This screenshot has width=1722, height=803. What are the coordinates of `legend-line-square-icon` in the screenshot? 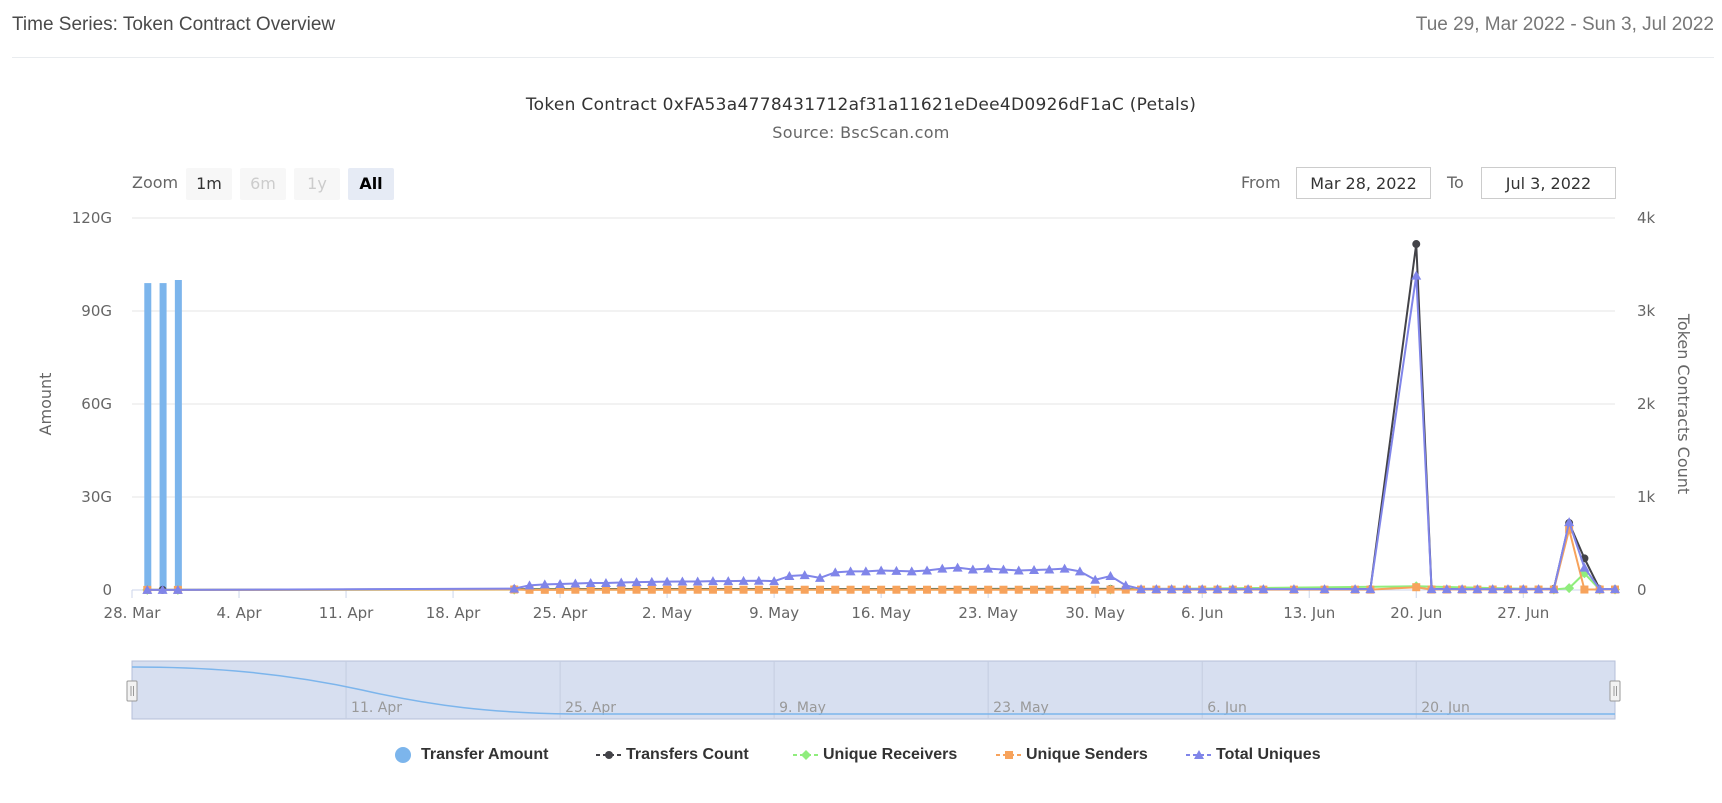 It's located at (1009, 755).